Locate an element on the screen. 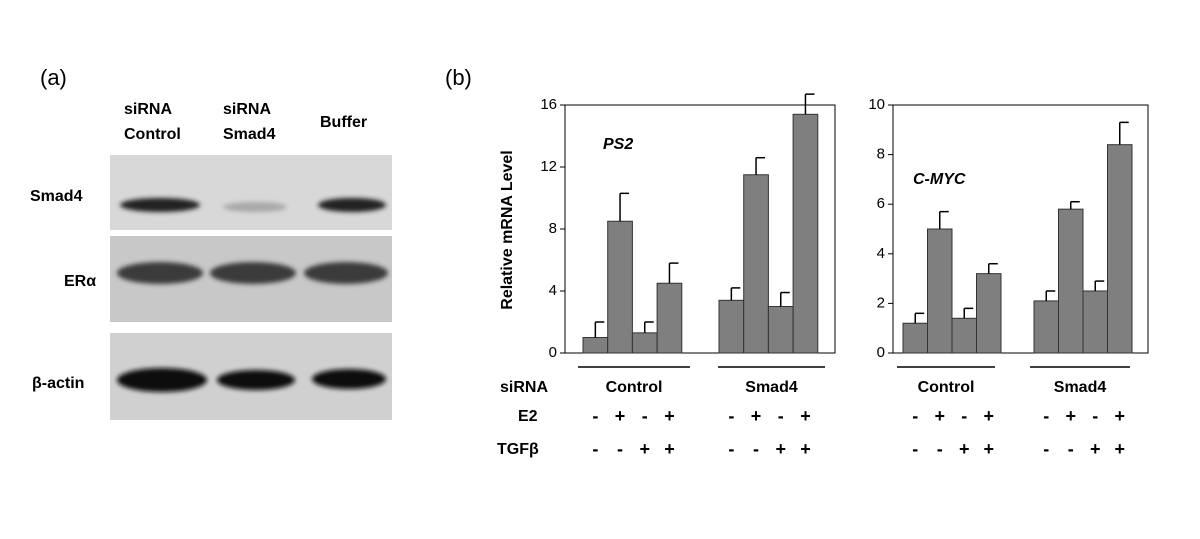 The height and width of the screenshot is (539, 1200). y-tick-label: 16 is located at coordinates (548, 104).